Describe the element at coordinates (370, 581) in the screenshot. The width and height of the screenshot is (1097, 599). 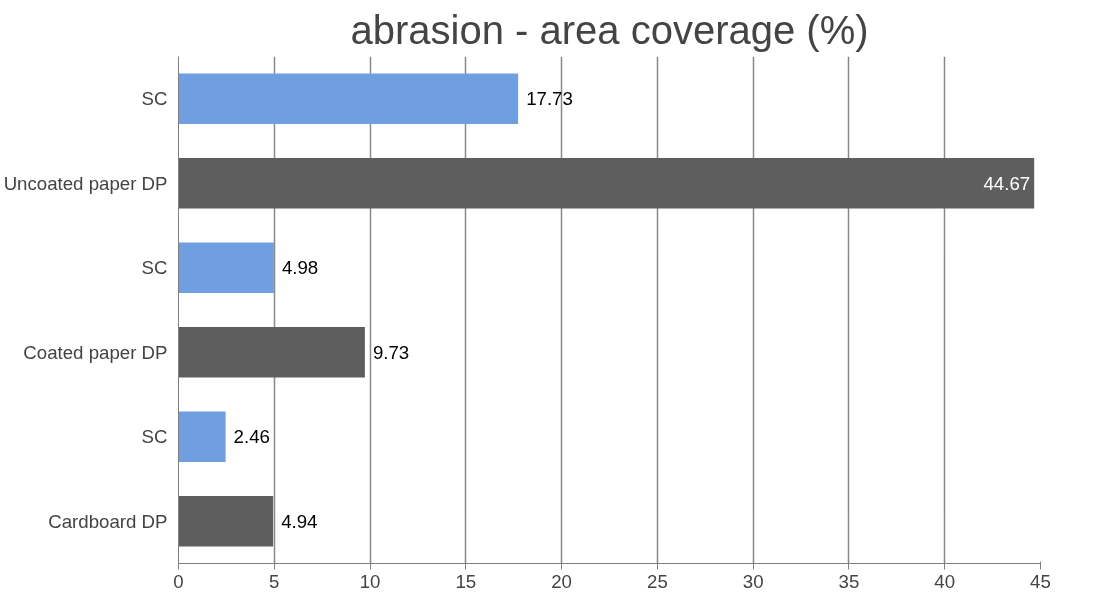
I see `x-tick-label: 10` at that location.